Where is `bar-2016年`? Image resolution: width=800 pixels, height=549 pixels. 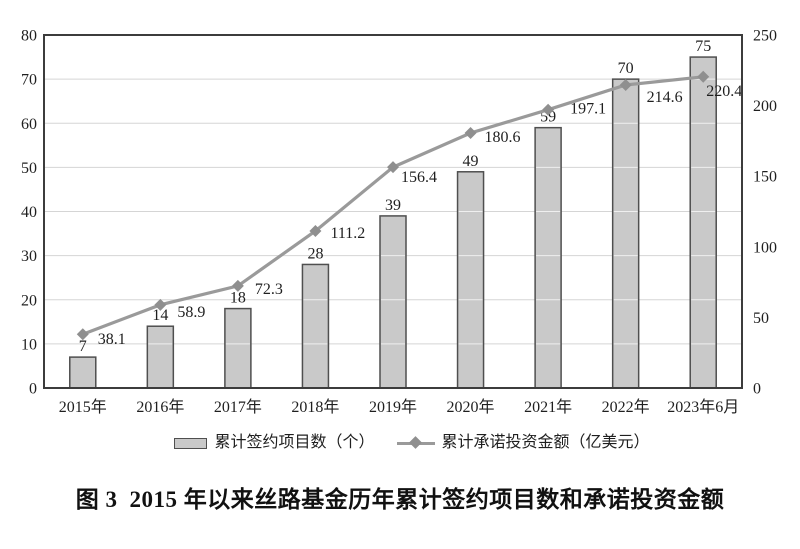 bar-2016年 is located at coordinates (160, 357).